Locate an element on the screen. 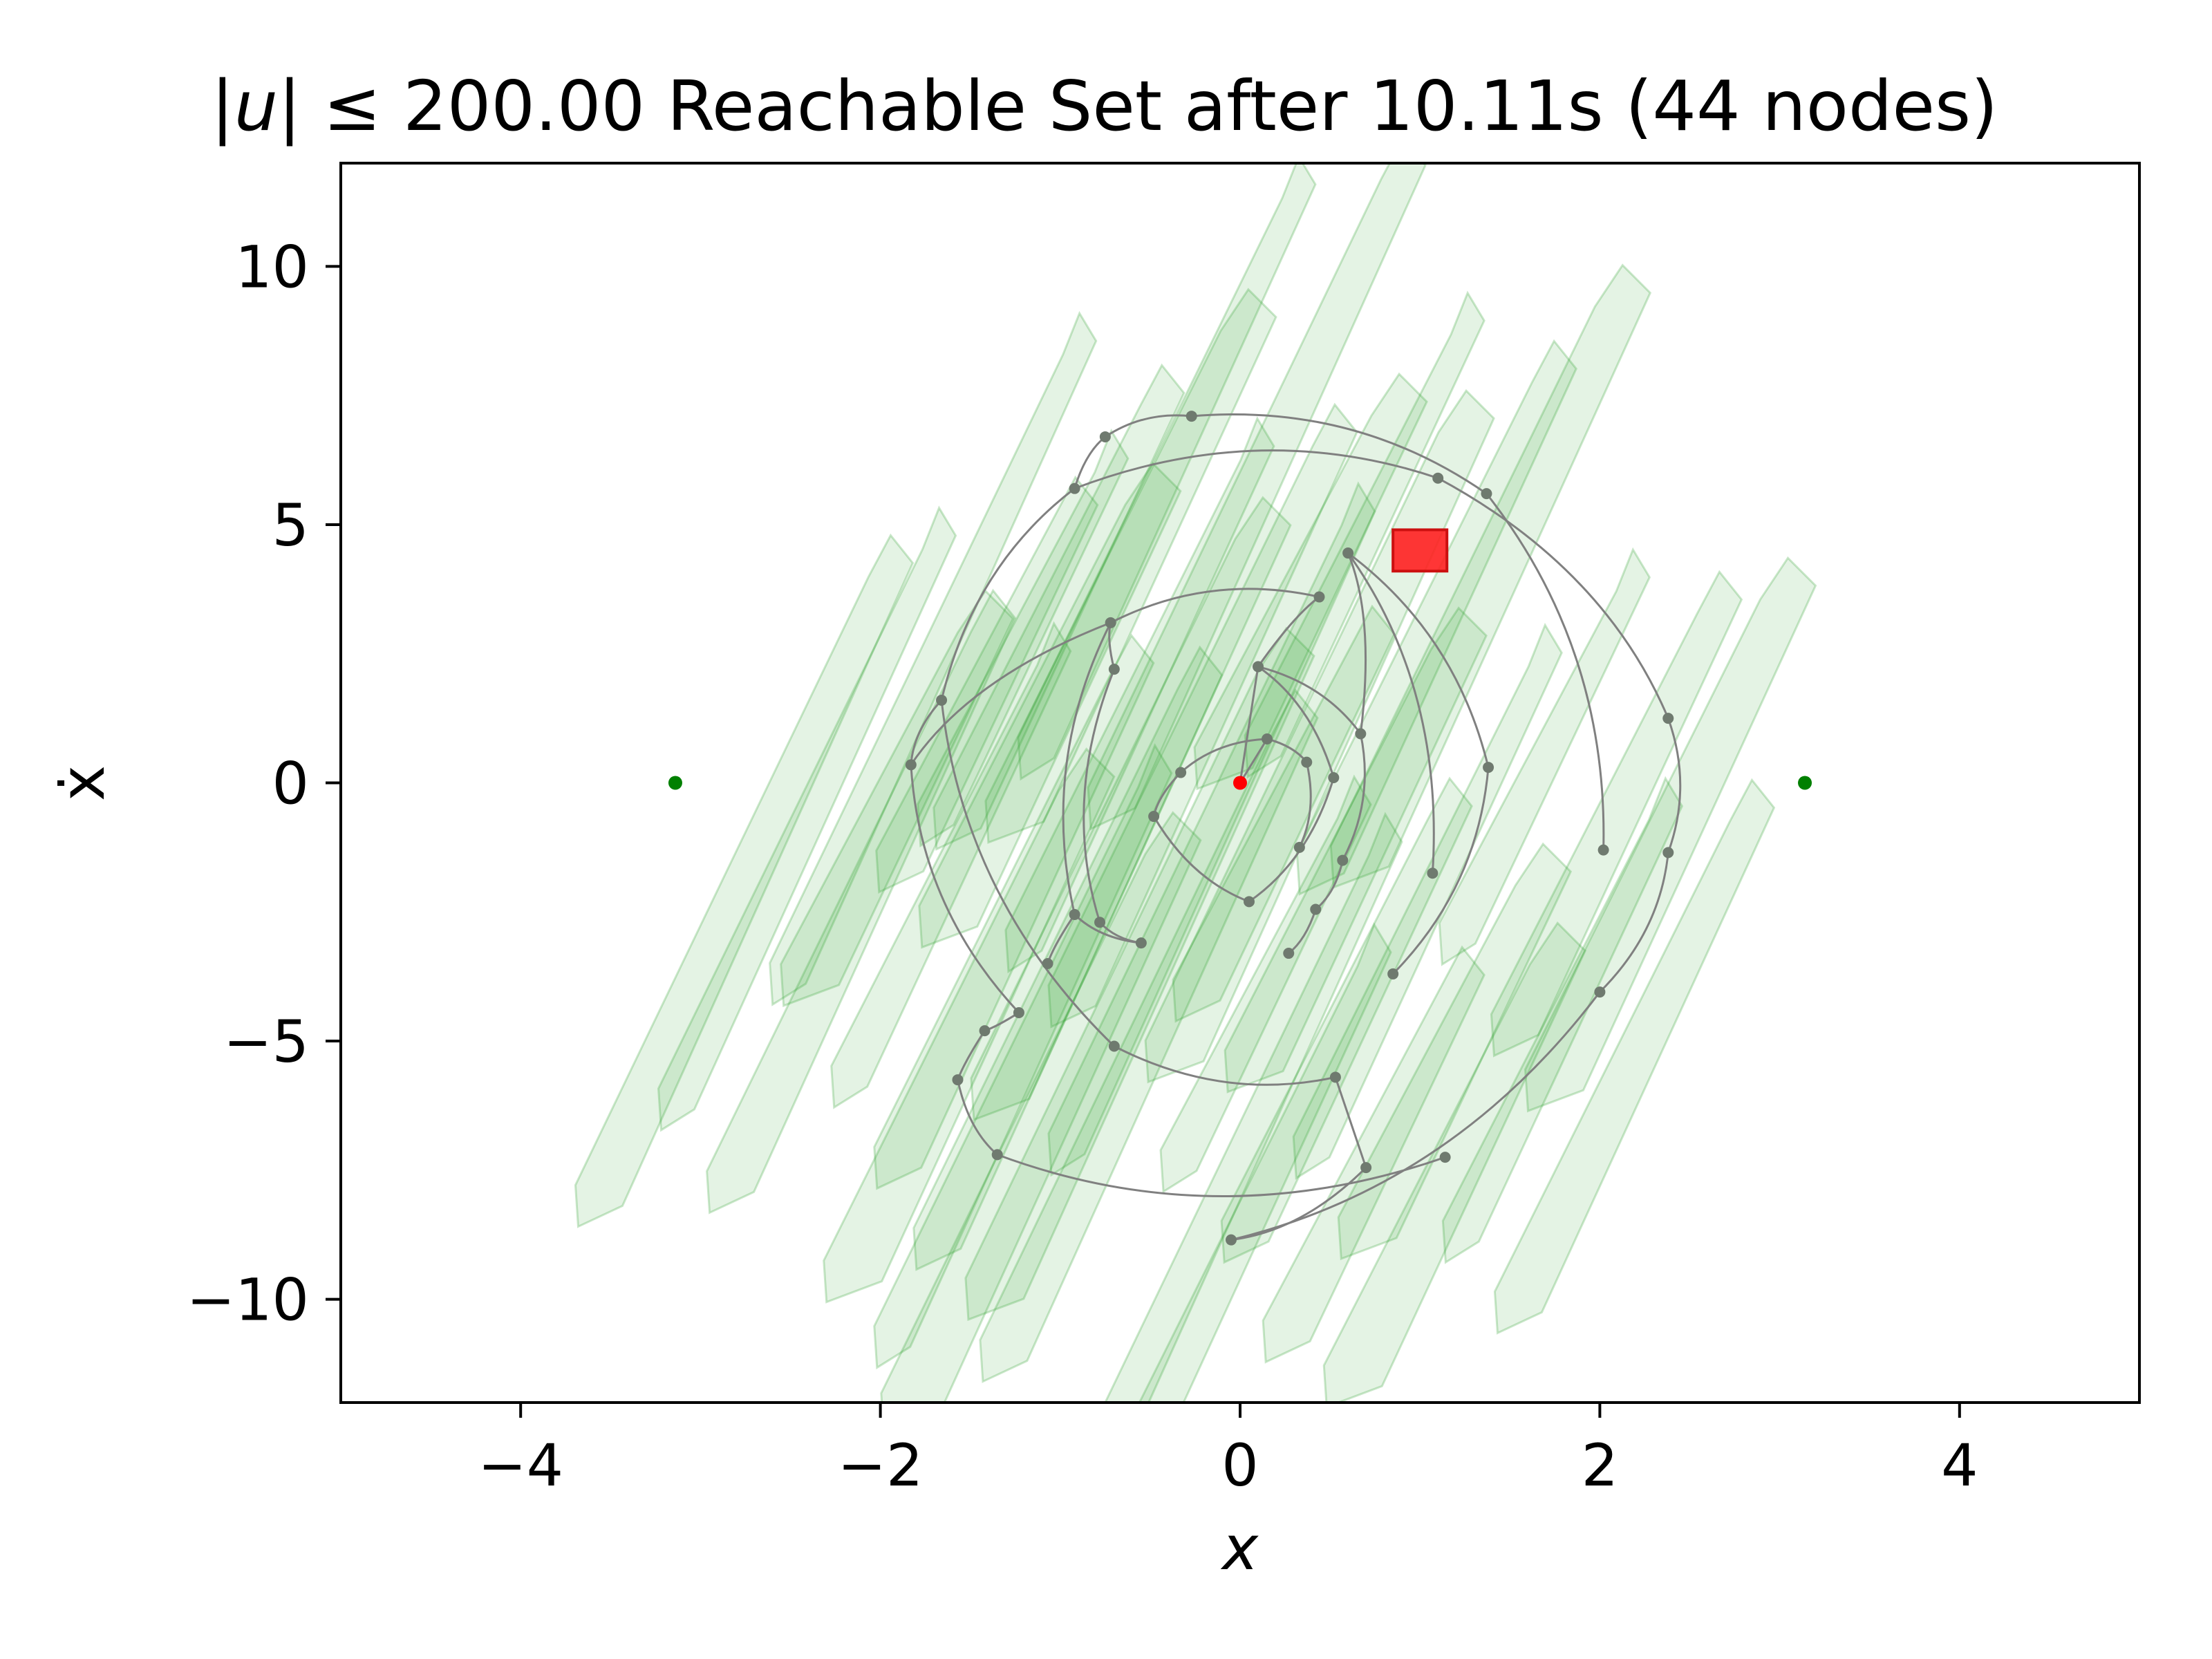  x-tick-label: 2 is located at coordinates (1600, 1465).